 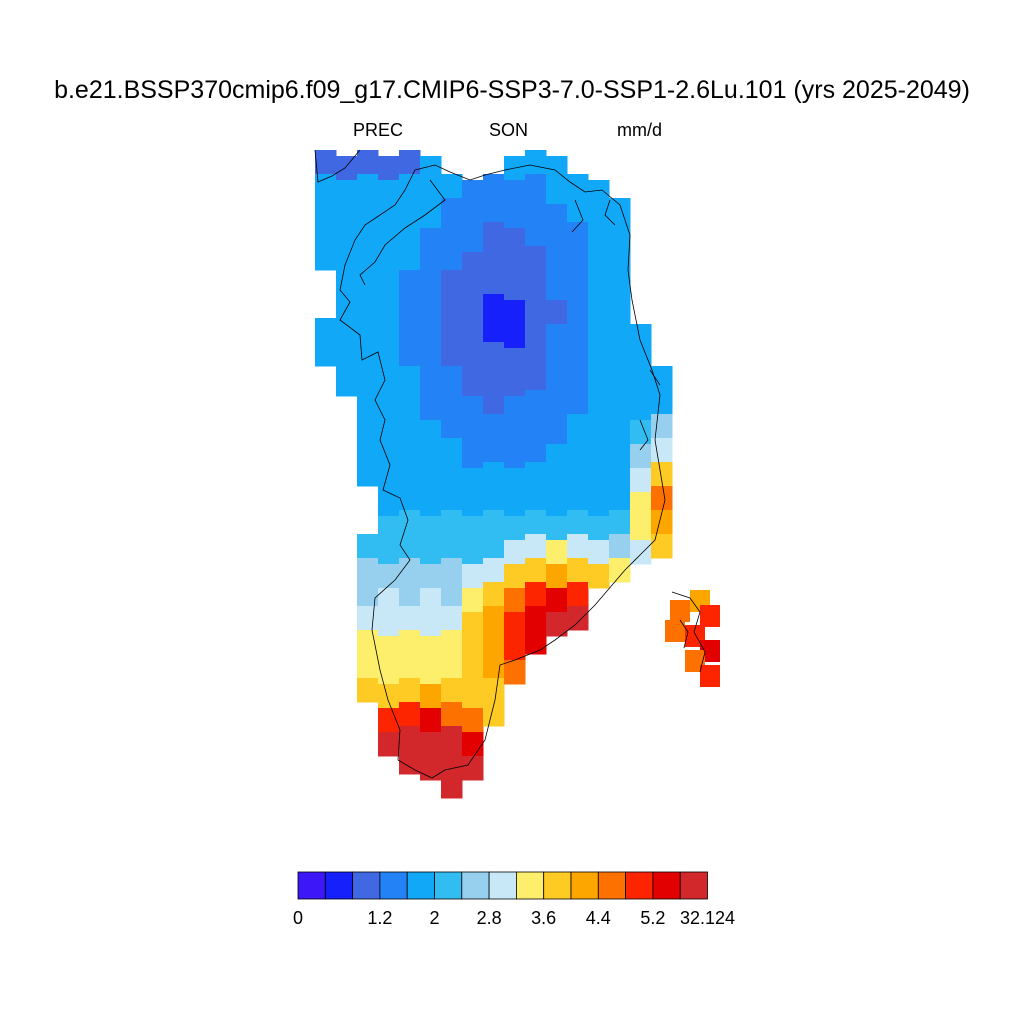 I want to click on coastline-interior, so click(x=510, y=315).